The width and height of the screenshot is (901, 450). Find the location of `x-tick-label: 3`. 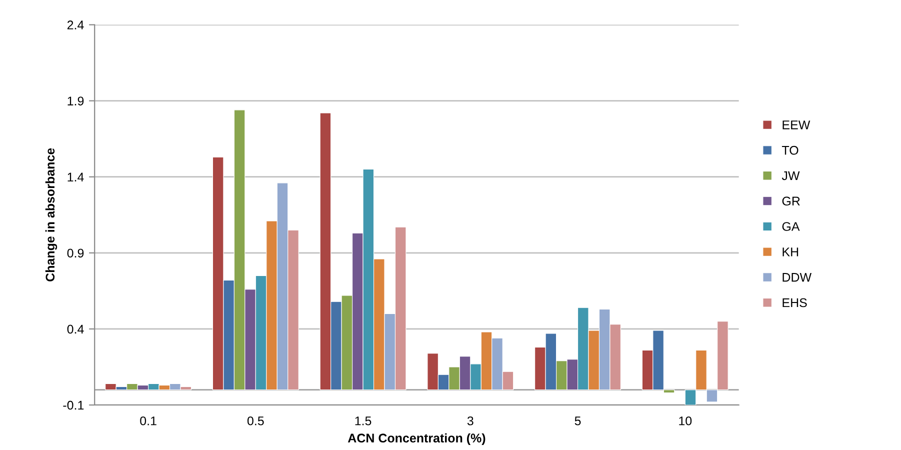

x-tick-label: 3 is located at coordinates (470, 421).